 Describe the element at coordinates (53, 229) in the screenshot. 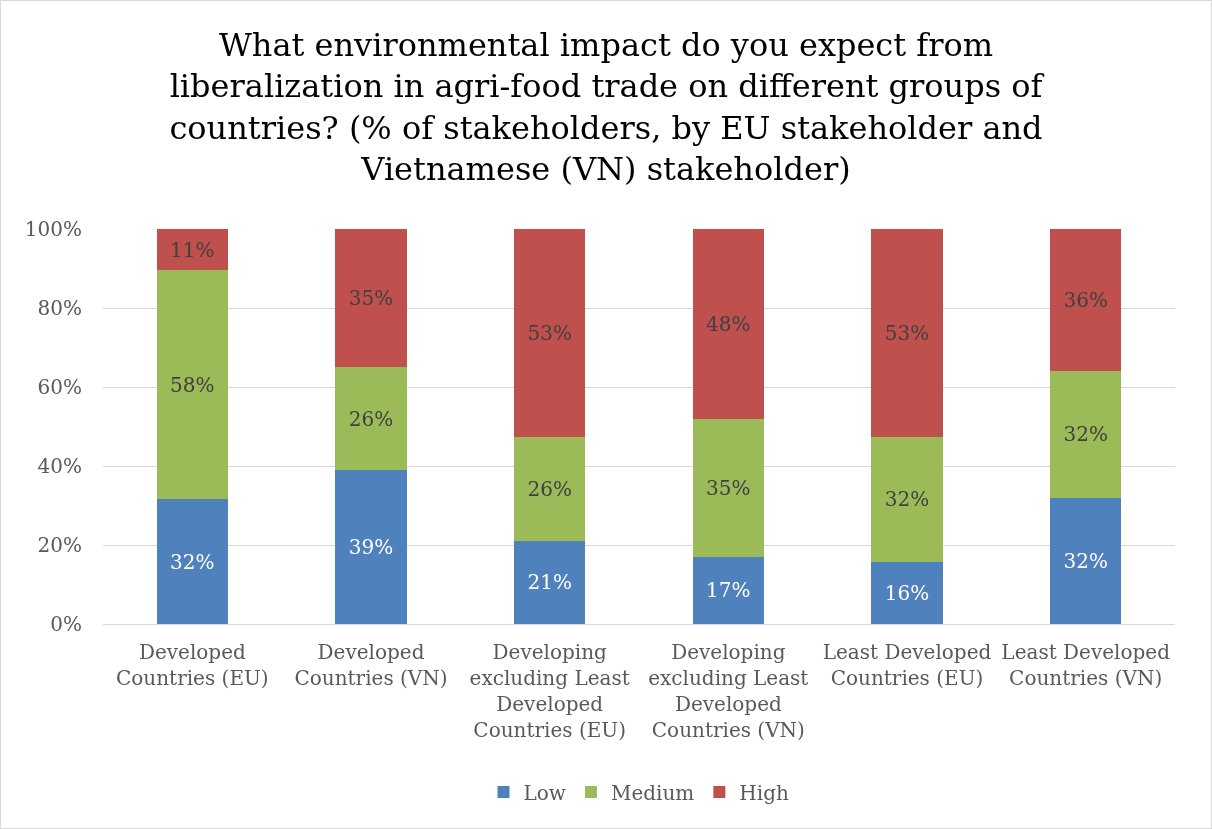

I see `y-tick-label: 100%` at that location.